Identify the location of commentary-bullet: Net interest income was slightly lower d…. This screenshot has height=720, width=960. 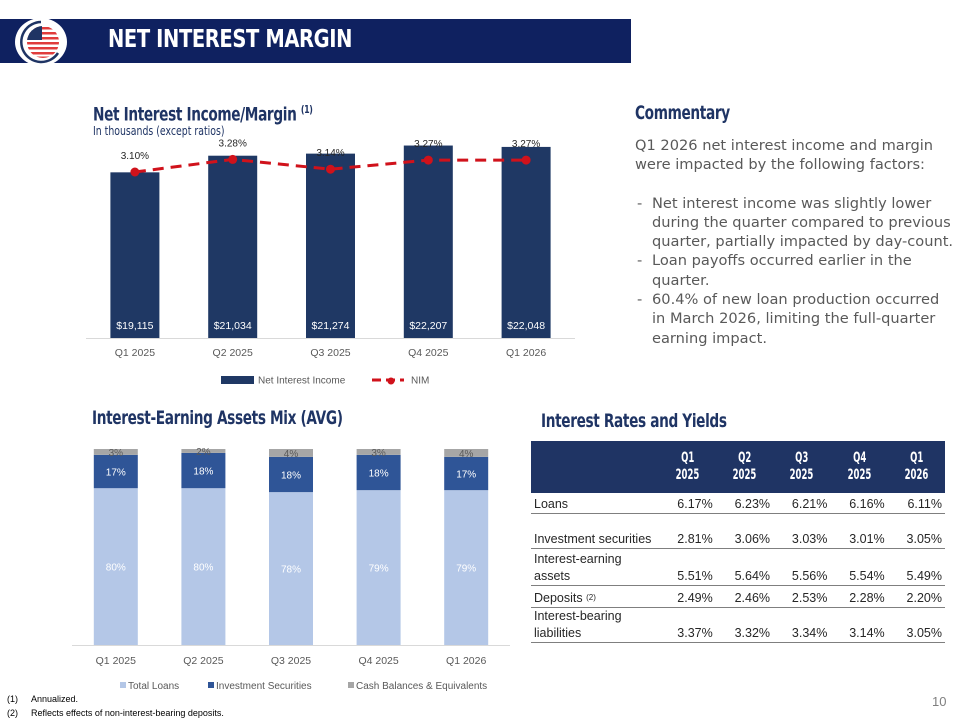
(795, 223).